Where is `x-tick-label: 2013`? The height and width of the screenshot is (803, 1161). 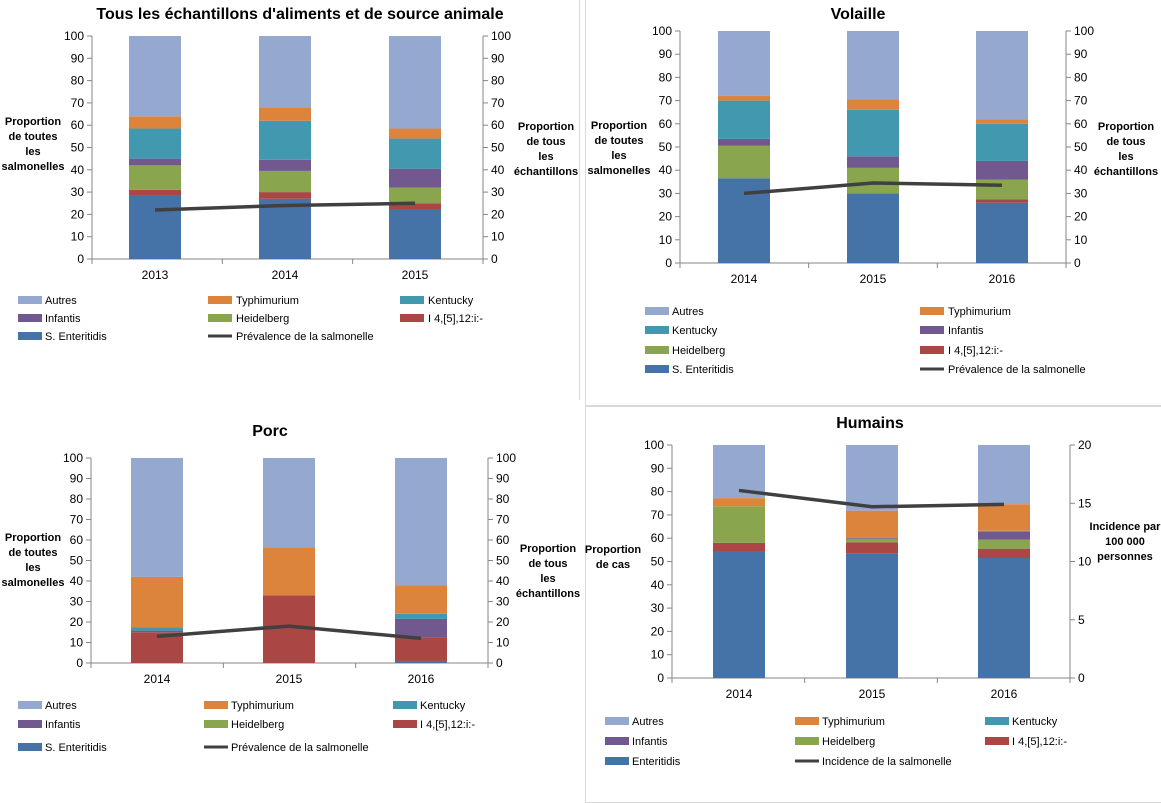 x-tick-label: 2013 is located at coordinates (155, 275).